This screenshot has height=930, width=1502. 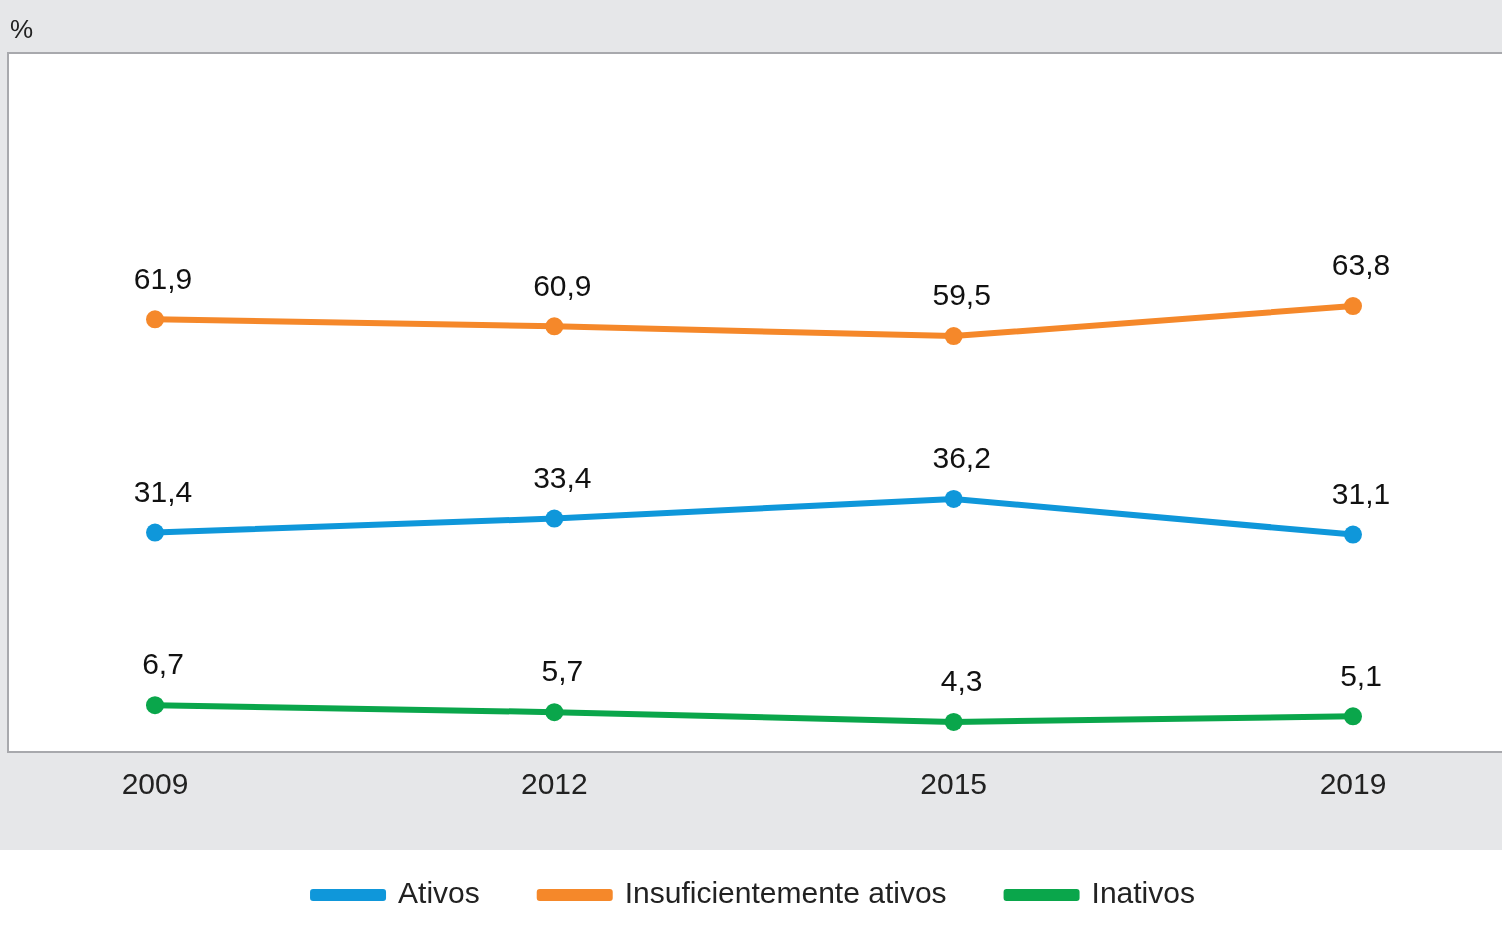 I want to click on data-label: 6,7, so click(x=163, y=664).